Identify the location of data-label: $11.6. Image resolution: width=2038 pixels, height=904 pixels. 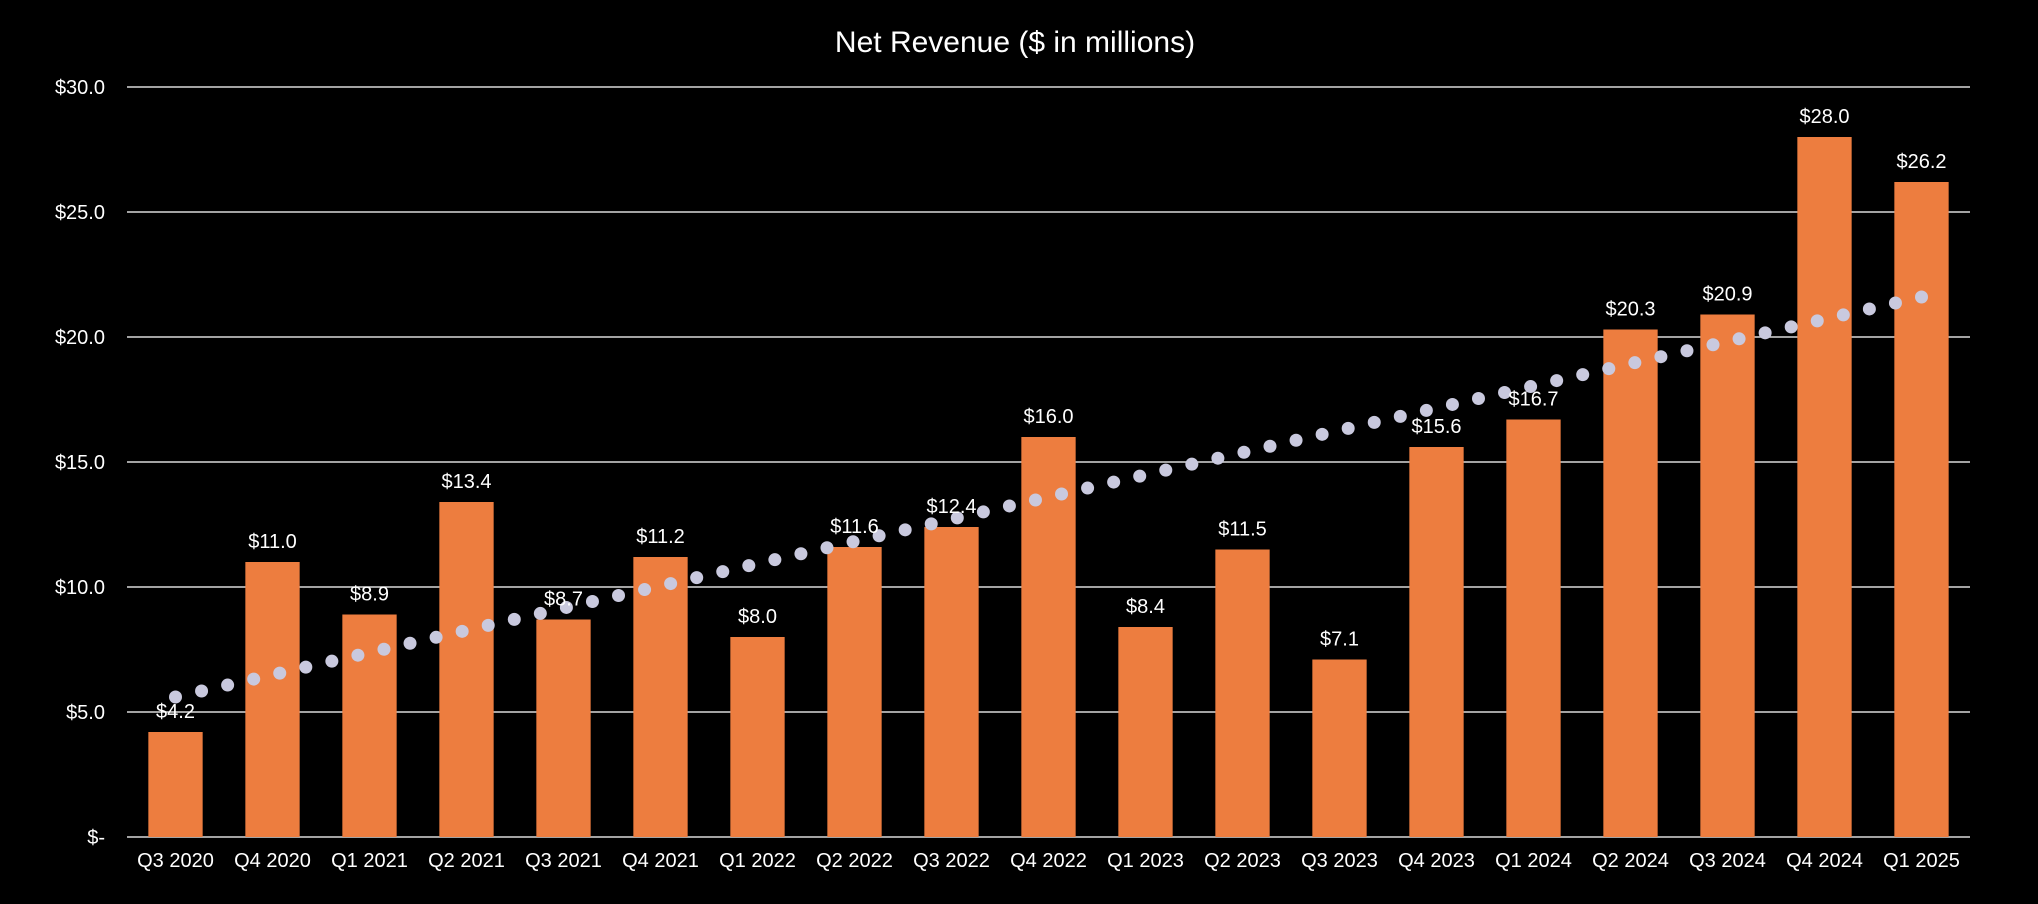
(854, 527).